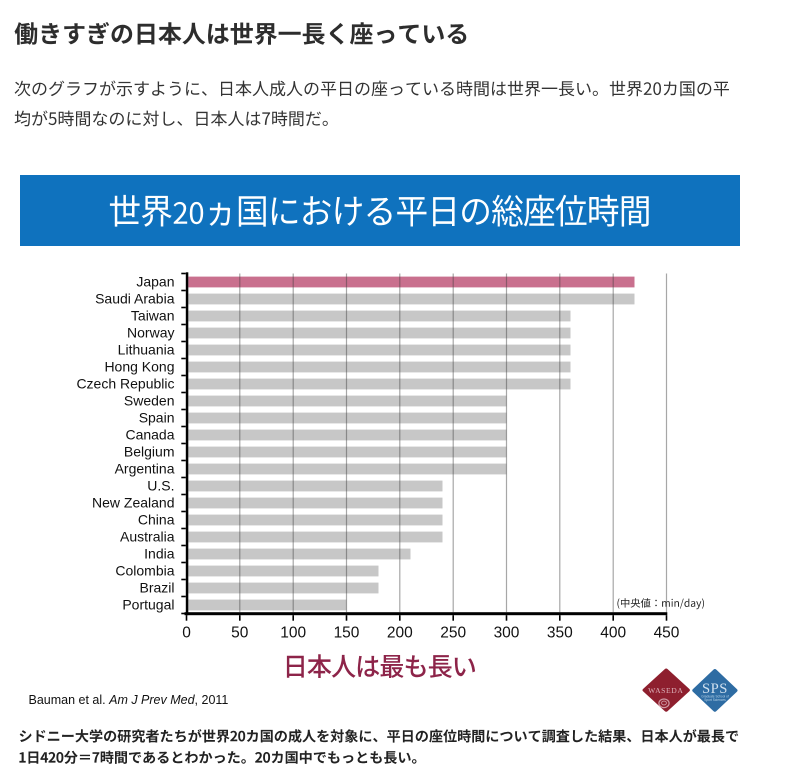  I want to click on svg-text: Norway, so click(150, 333).